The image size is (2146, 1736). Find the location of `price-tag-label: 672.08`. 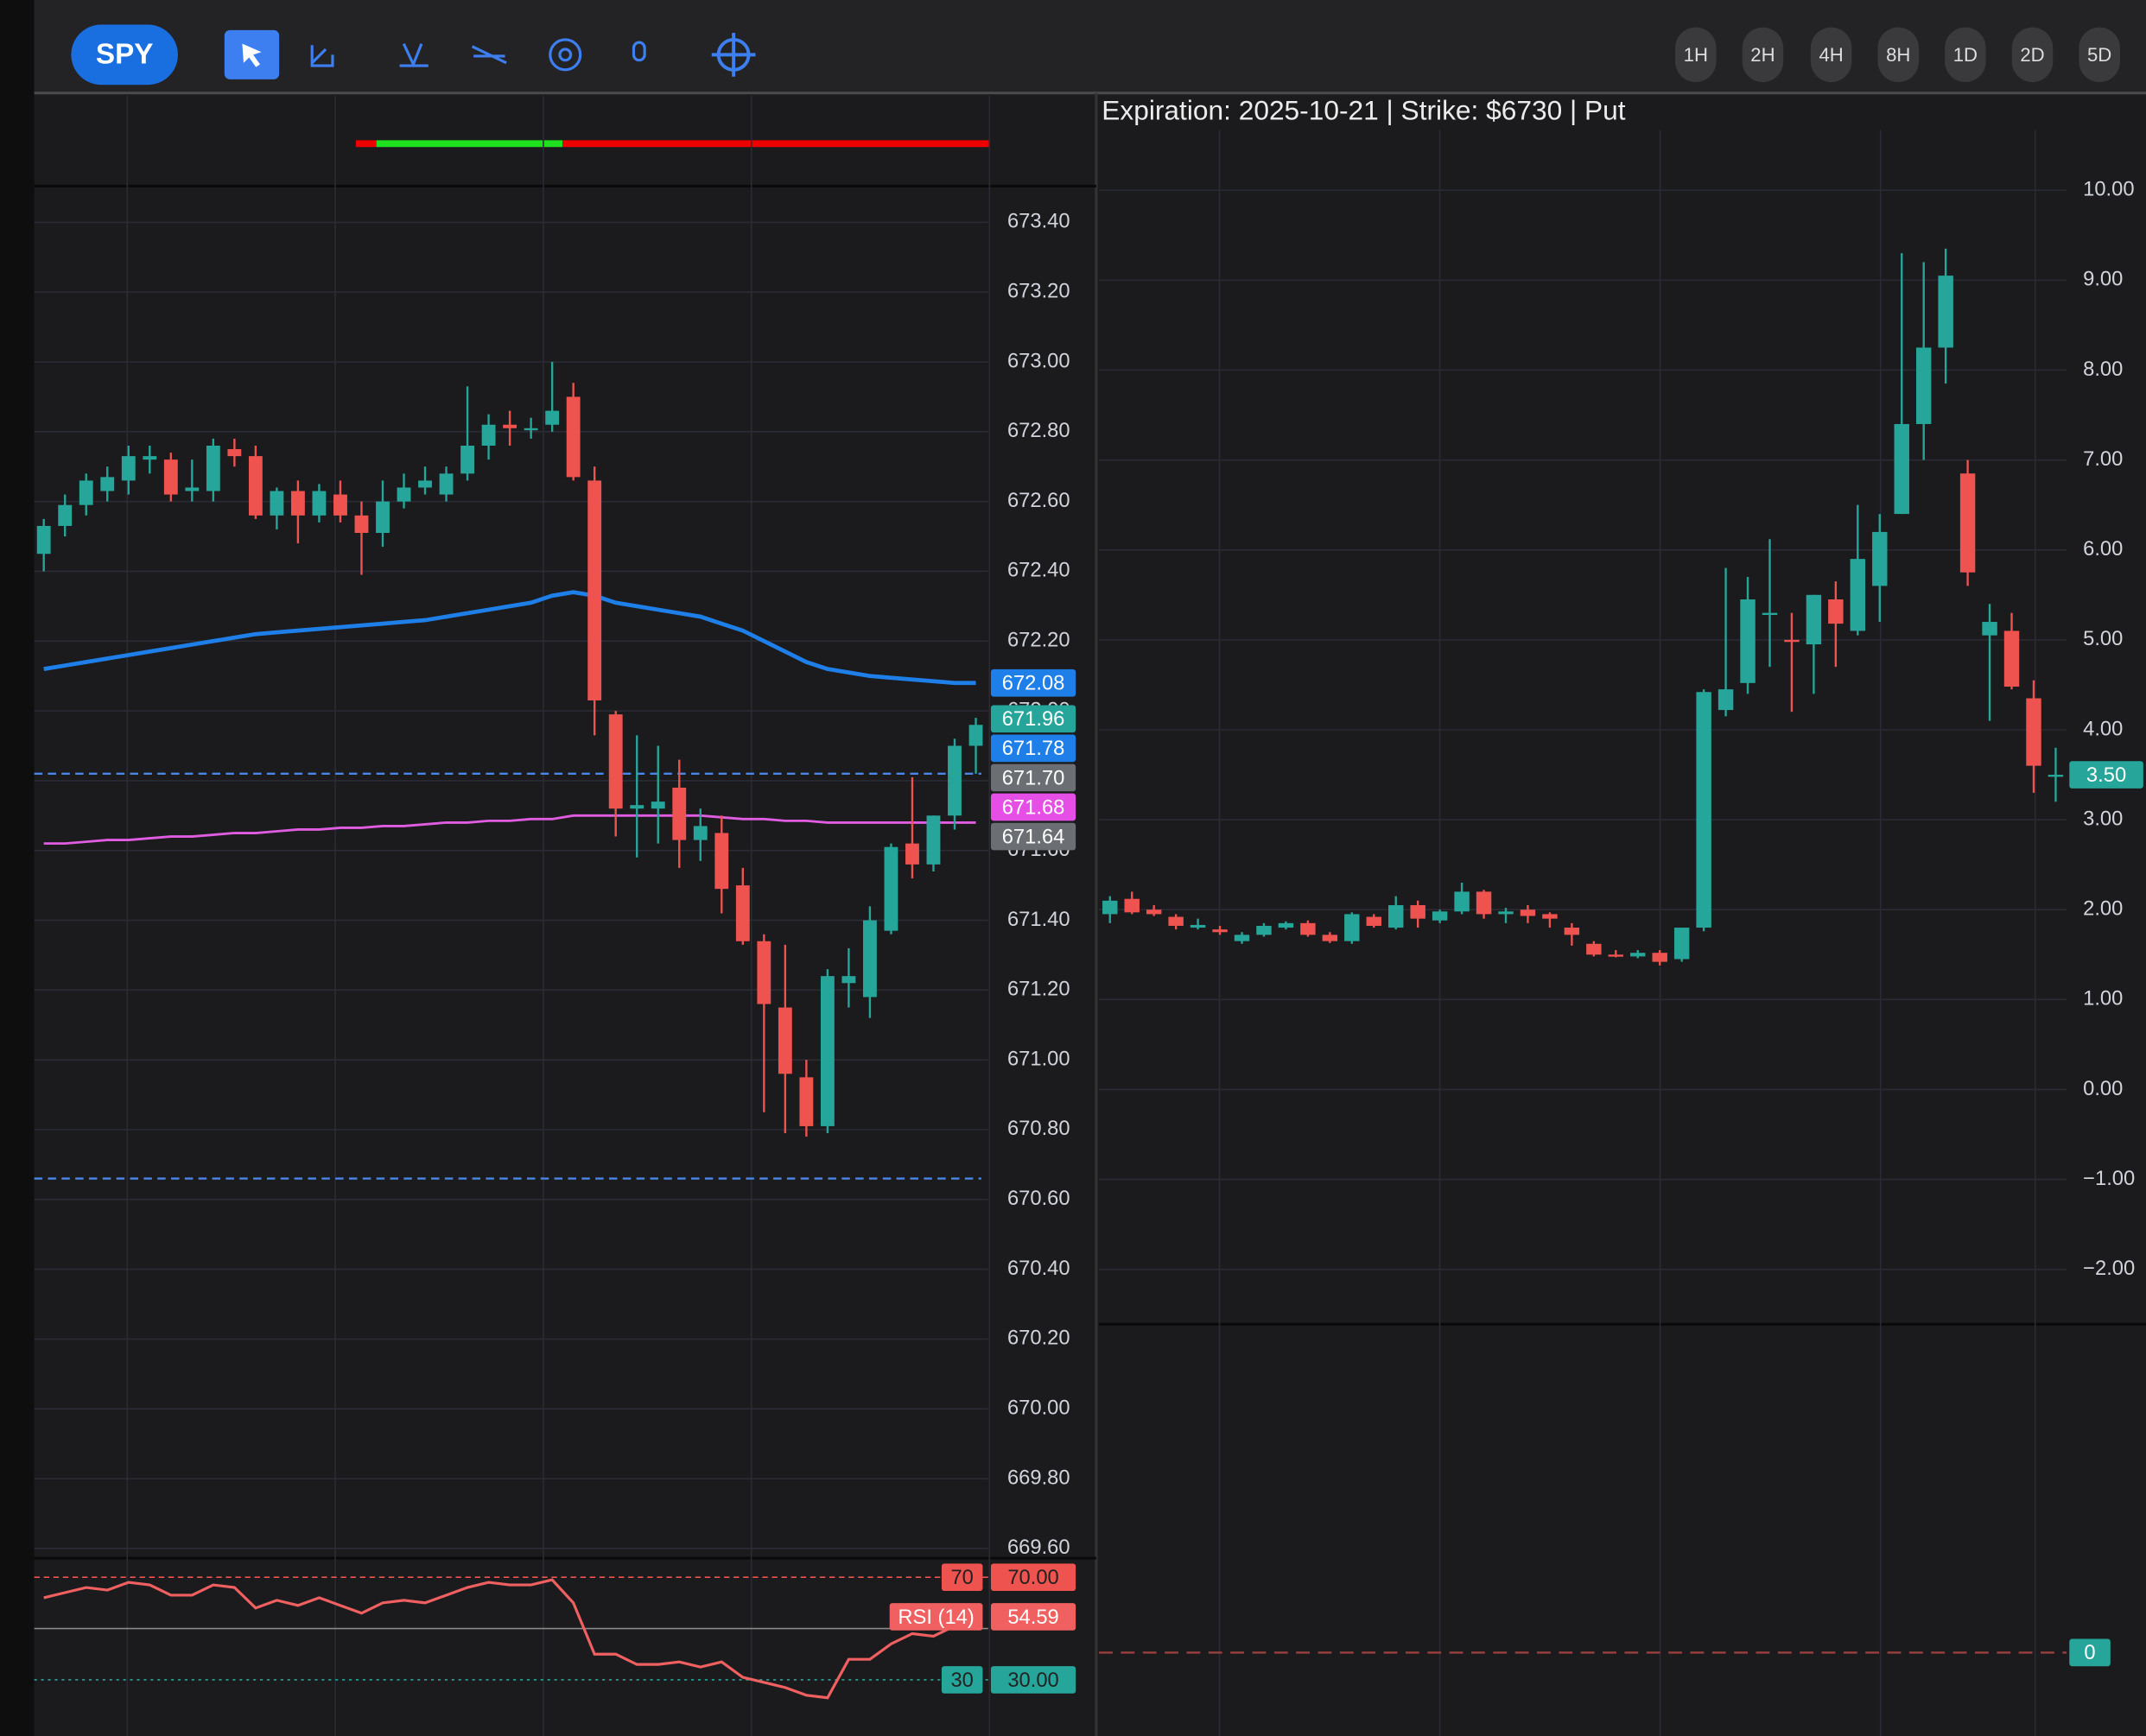

price-tag-label: 672.08 is located at coordinates (1033, 683).